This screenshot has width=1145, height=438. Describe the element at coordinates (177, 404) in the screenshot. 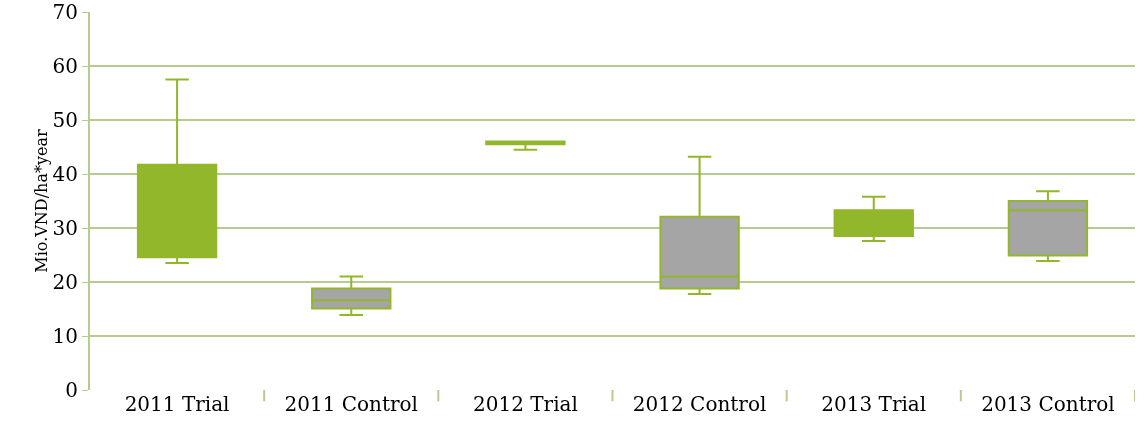

I see `x-tick-label: 2011 Trial` at that location.